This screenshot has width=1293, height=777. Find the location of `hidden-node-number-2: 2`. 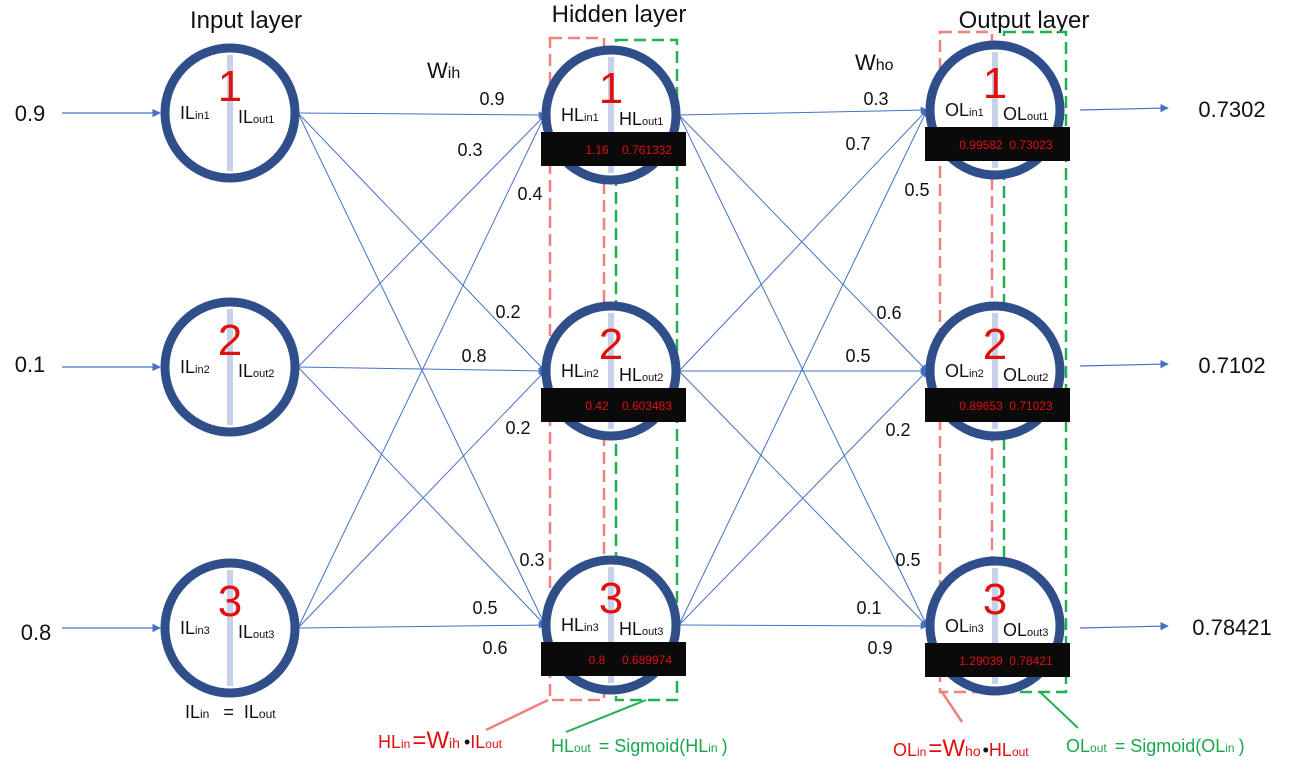

hidden-node-number-2: 2 is located at coordinates (611, 344).